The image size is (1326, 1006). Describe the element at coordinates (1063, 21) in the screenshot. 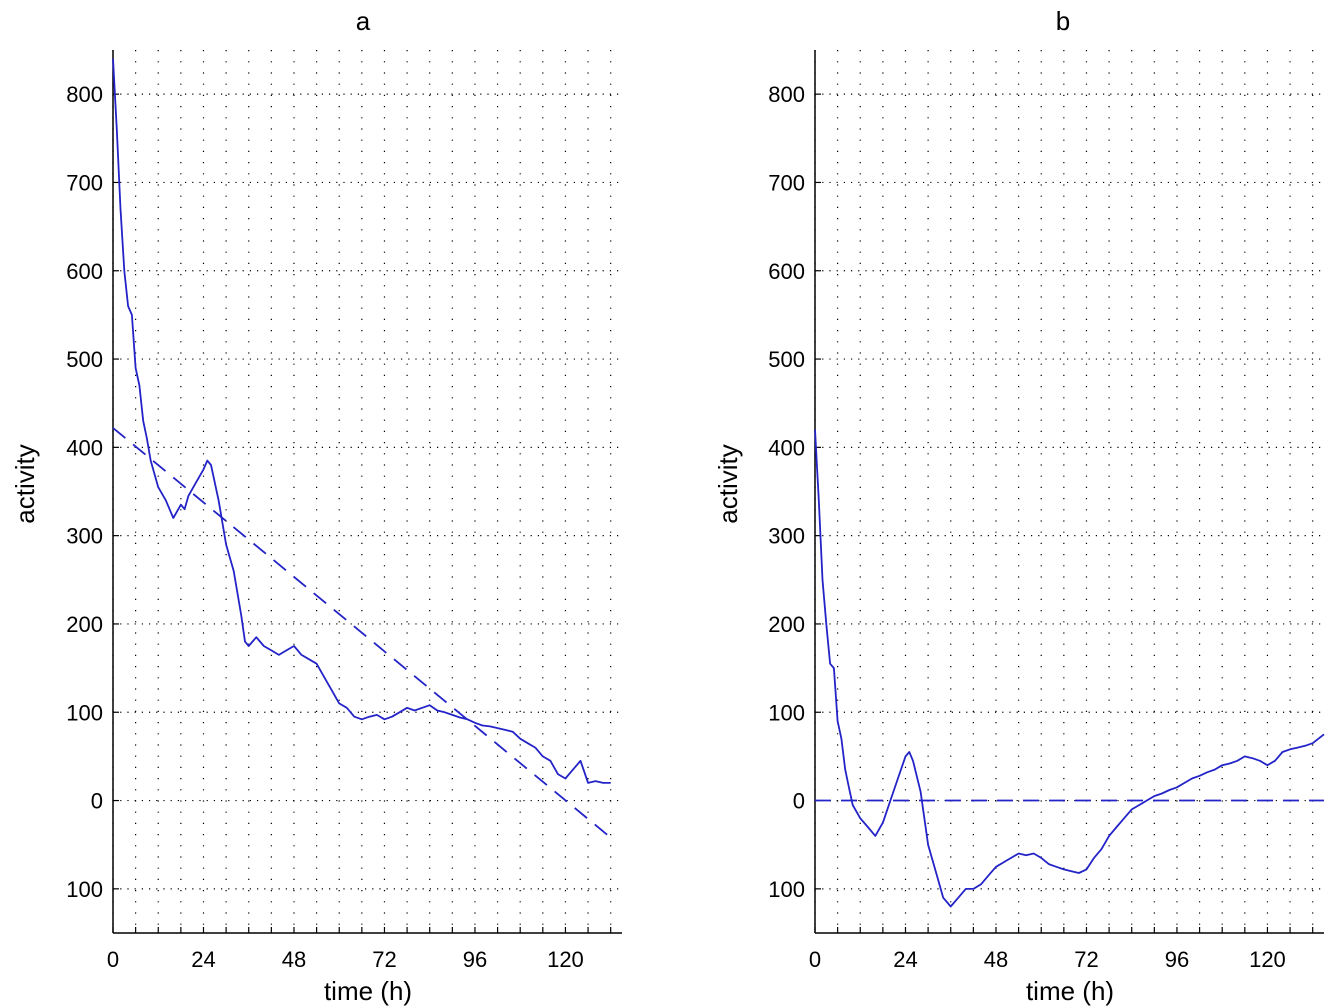

I see `panel-title: b` at that location.